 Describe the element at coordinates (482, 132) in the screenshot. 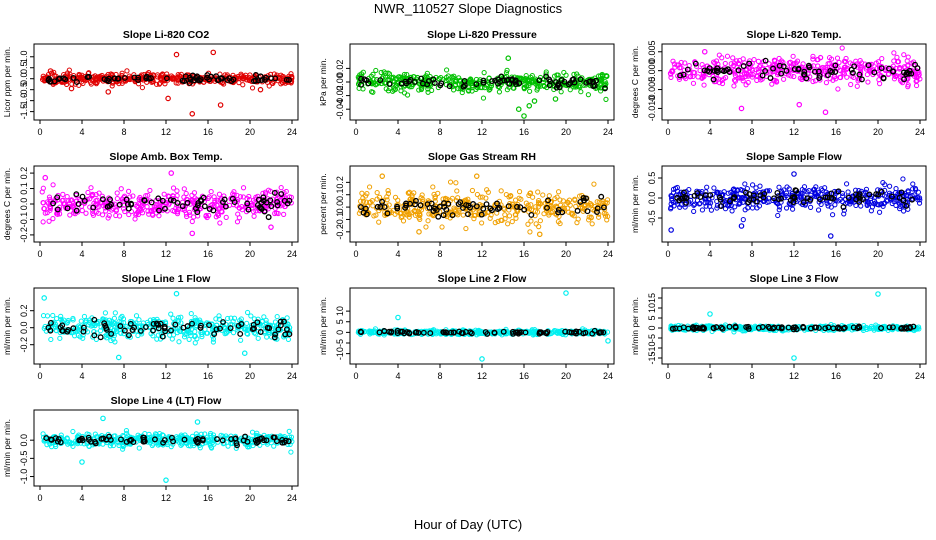

I see `x-tick-label: 12` at that location.